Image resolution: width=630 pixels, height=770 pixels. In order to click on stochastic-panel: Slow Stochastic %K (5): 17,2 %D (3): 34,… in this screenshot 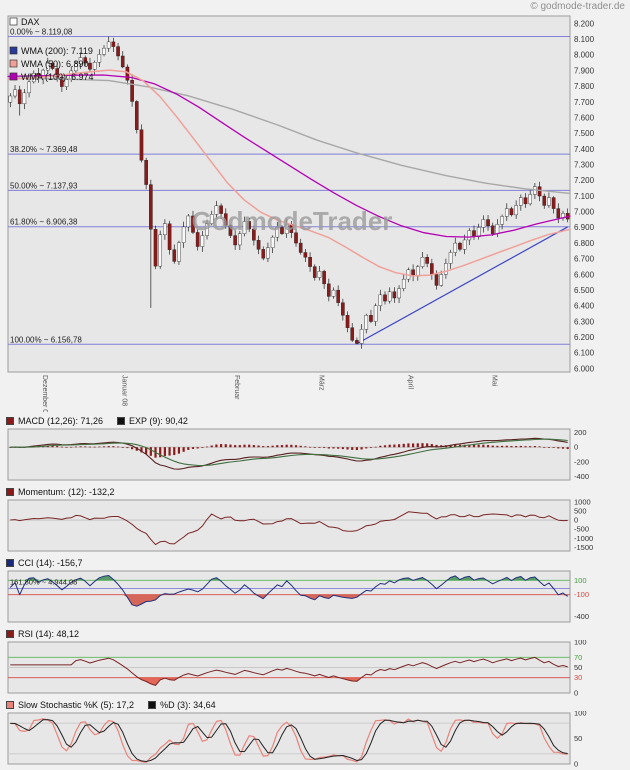, I will do `click(315, 732)`.